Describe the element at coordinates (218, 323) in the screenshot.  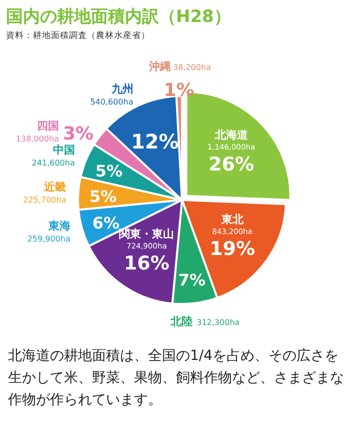
I see `data-label: 312,300ha` at that location.